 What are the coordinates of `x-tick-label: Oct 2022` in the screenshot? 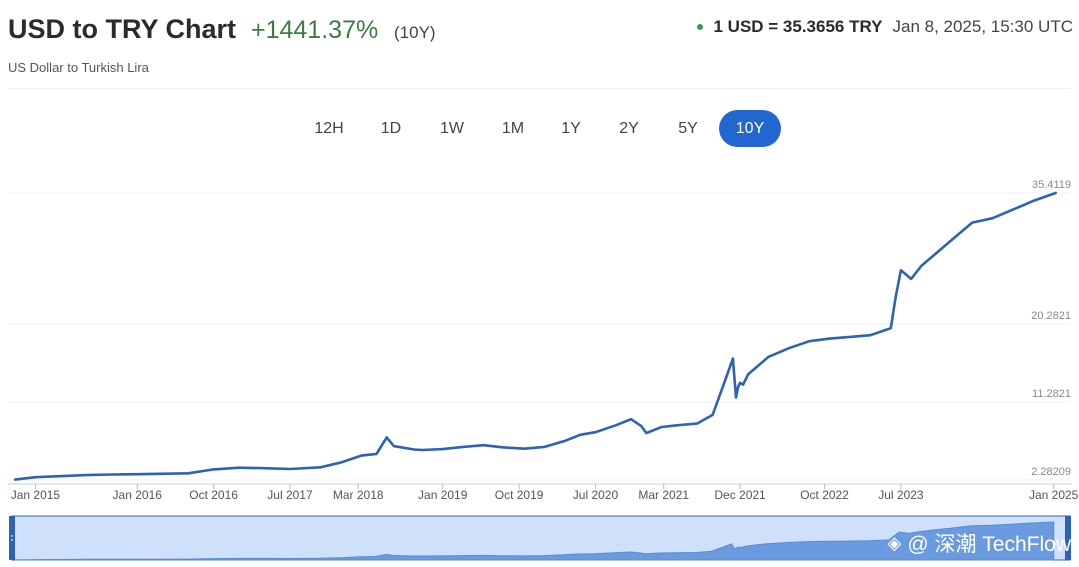 It's located at (824, 495).